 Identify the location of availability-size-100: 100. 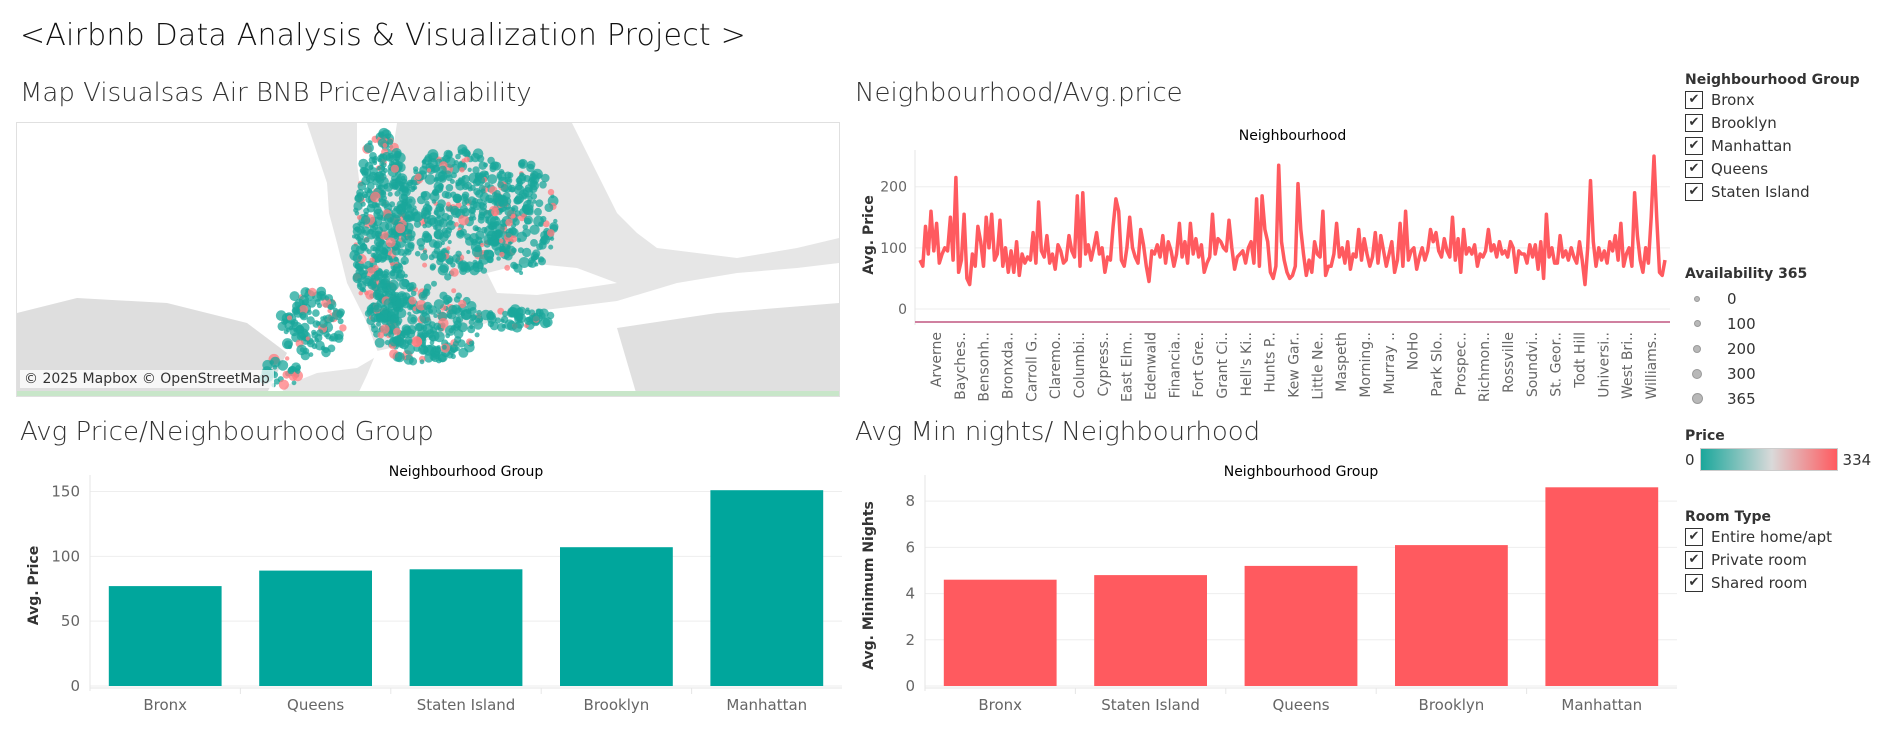
(1746, 323).